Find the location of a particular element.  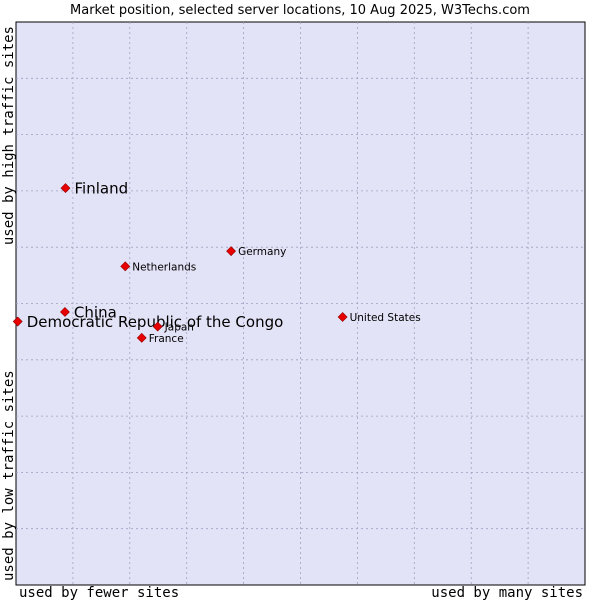

point-united-states is located at coordinates (342, 317).